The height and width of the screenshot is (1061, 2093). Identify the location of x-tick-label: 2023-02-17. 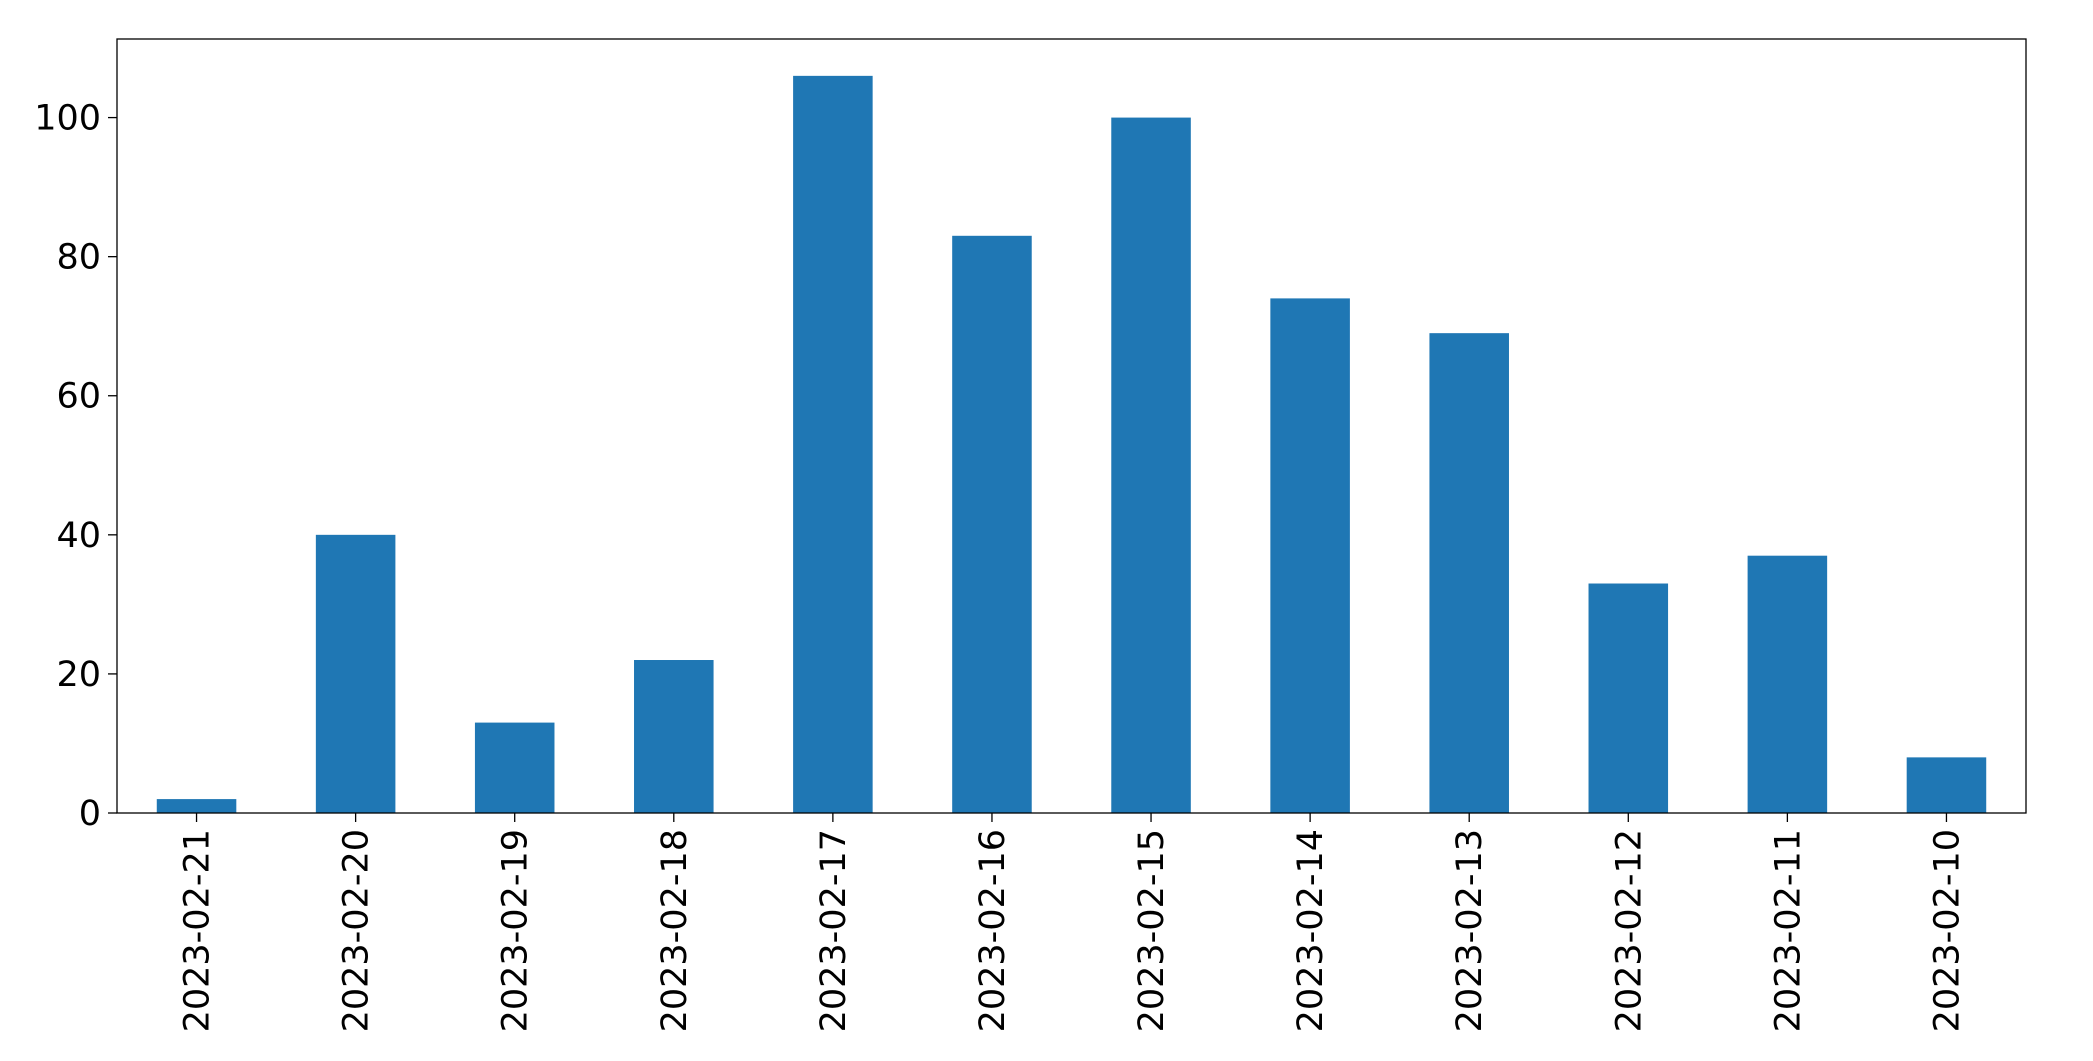
(834, 930).